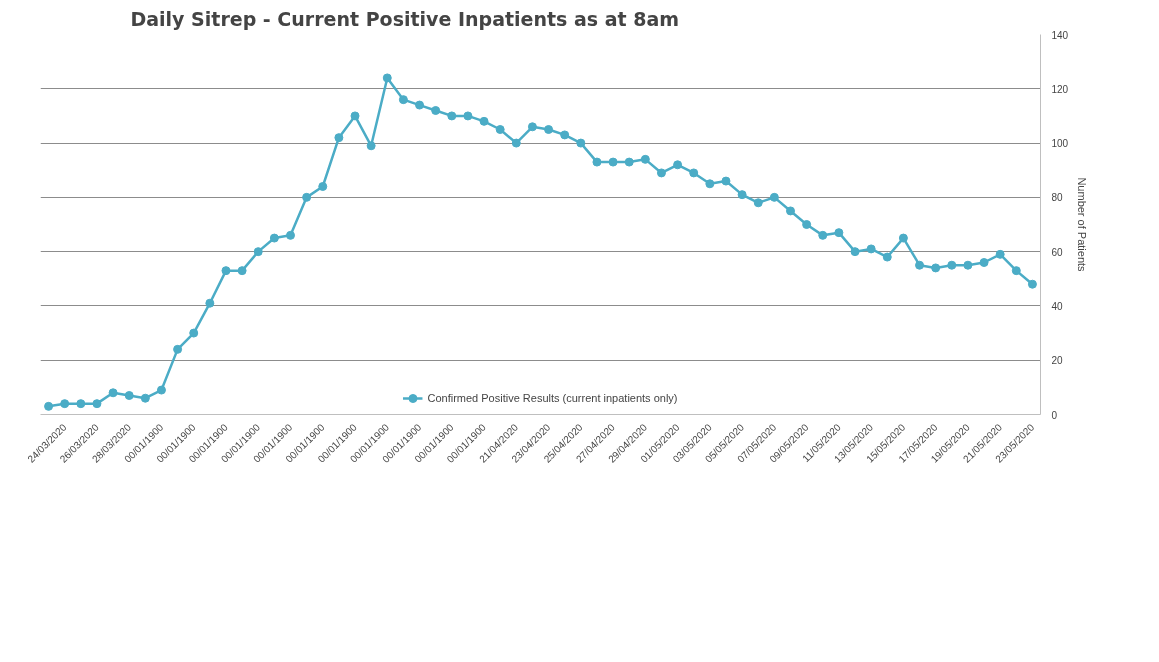  Describe the element at coordinates (1060, 89) in the screenshot. I see `y-tick-label: 120` at that location.